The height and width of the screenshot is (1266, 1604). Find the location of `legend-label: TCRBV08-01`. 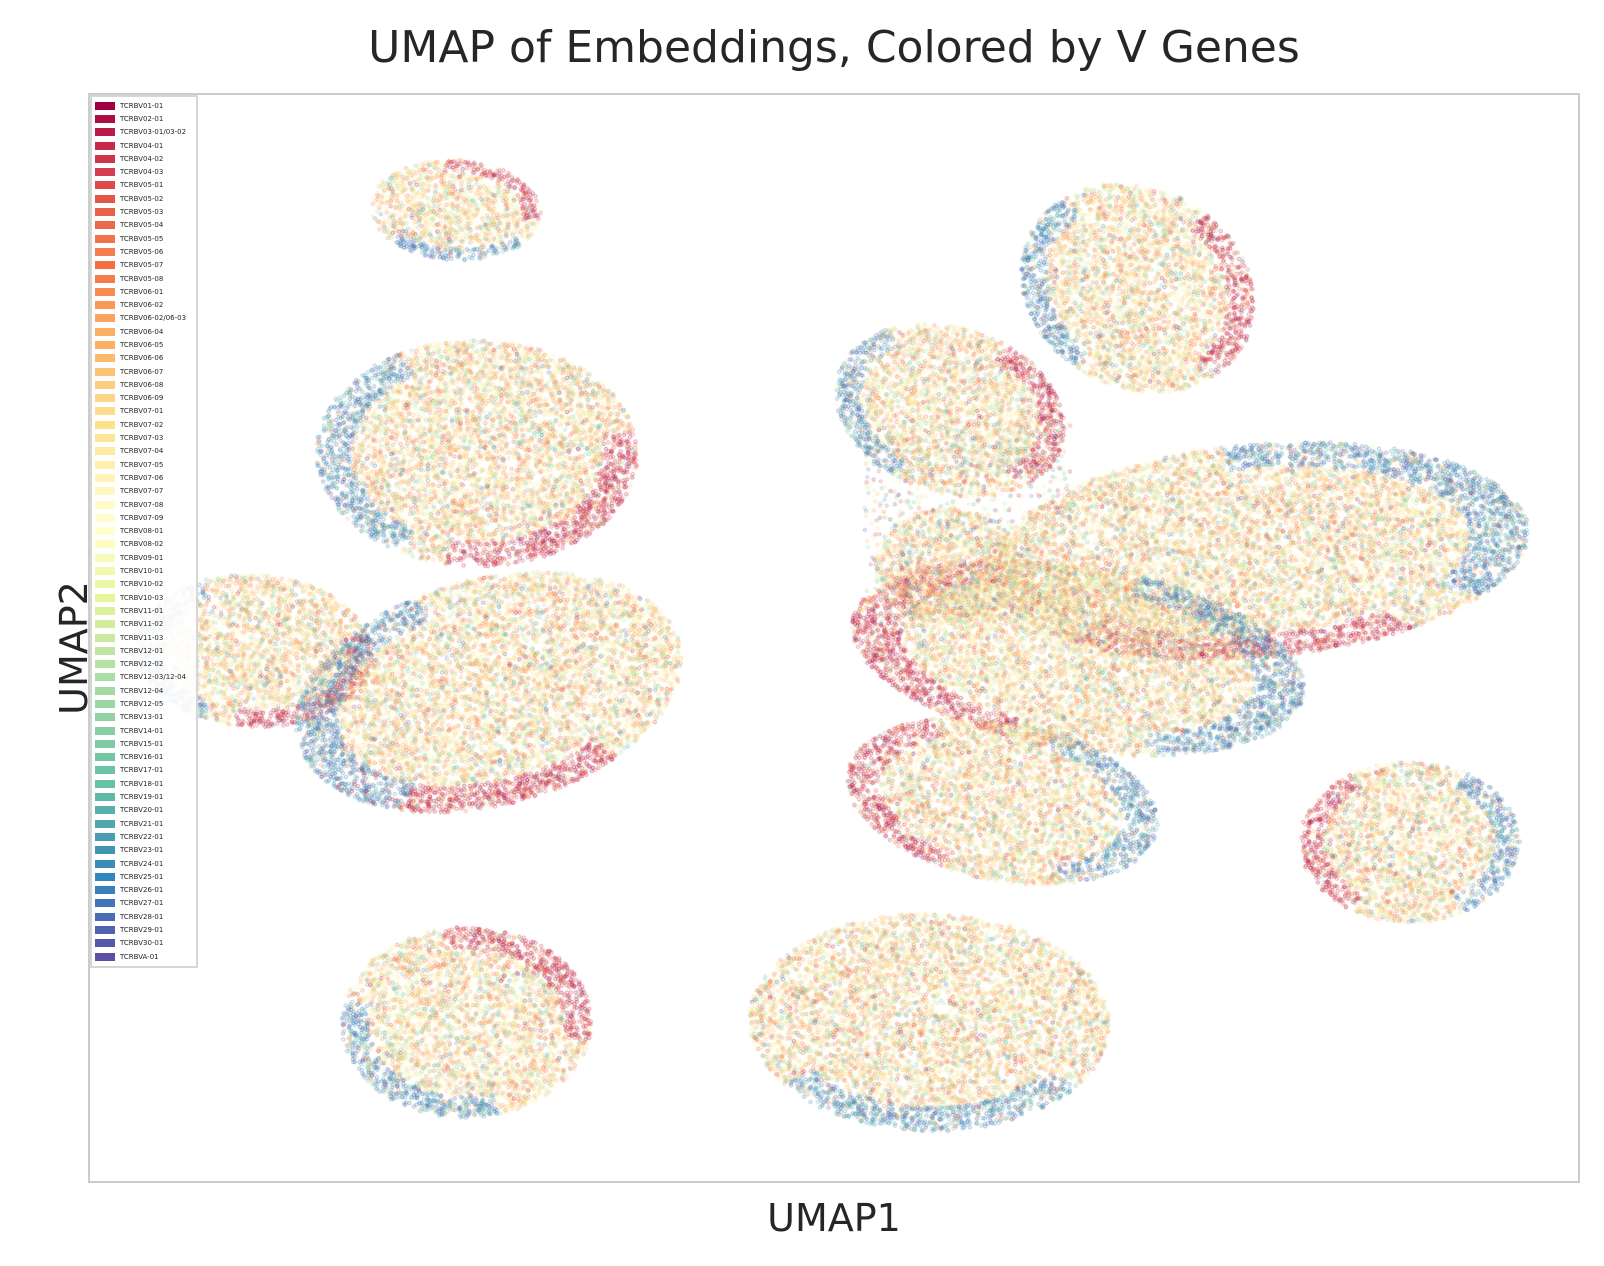

legend-label: TCRBV08-01 is located at coordinates (142, 531).